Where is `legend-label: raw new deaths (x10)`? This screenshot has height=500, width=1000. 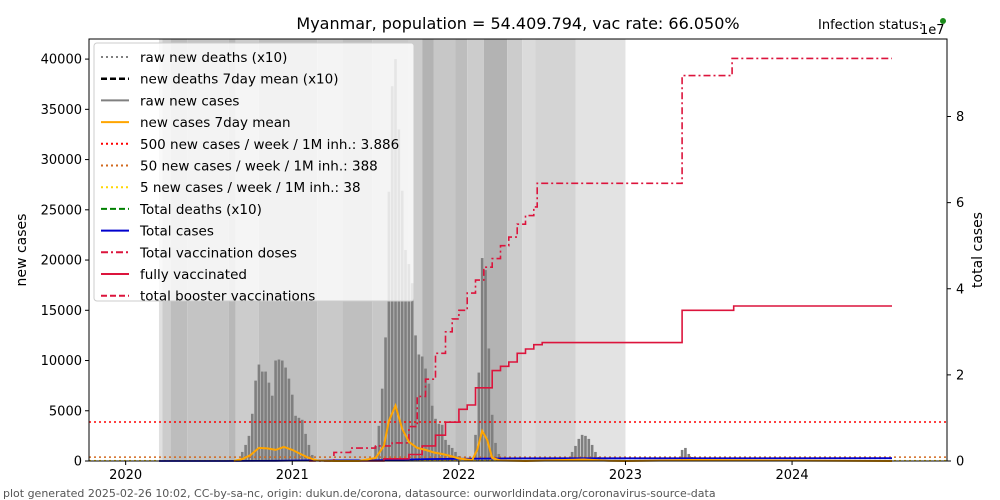
legend-label: raw new deaths (x10) is located at coordinates (213, 58).